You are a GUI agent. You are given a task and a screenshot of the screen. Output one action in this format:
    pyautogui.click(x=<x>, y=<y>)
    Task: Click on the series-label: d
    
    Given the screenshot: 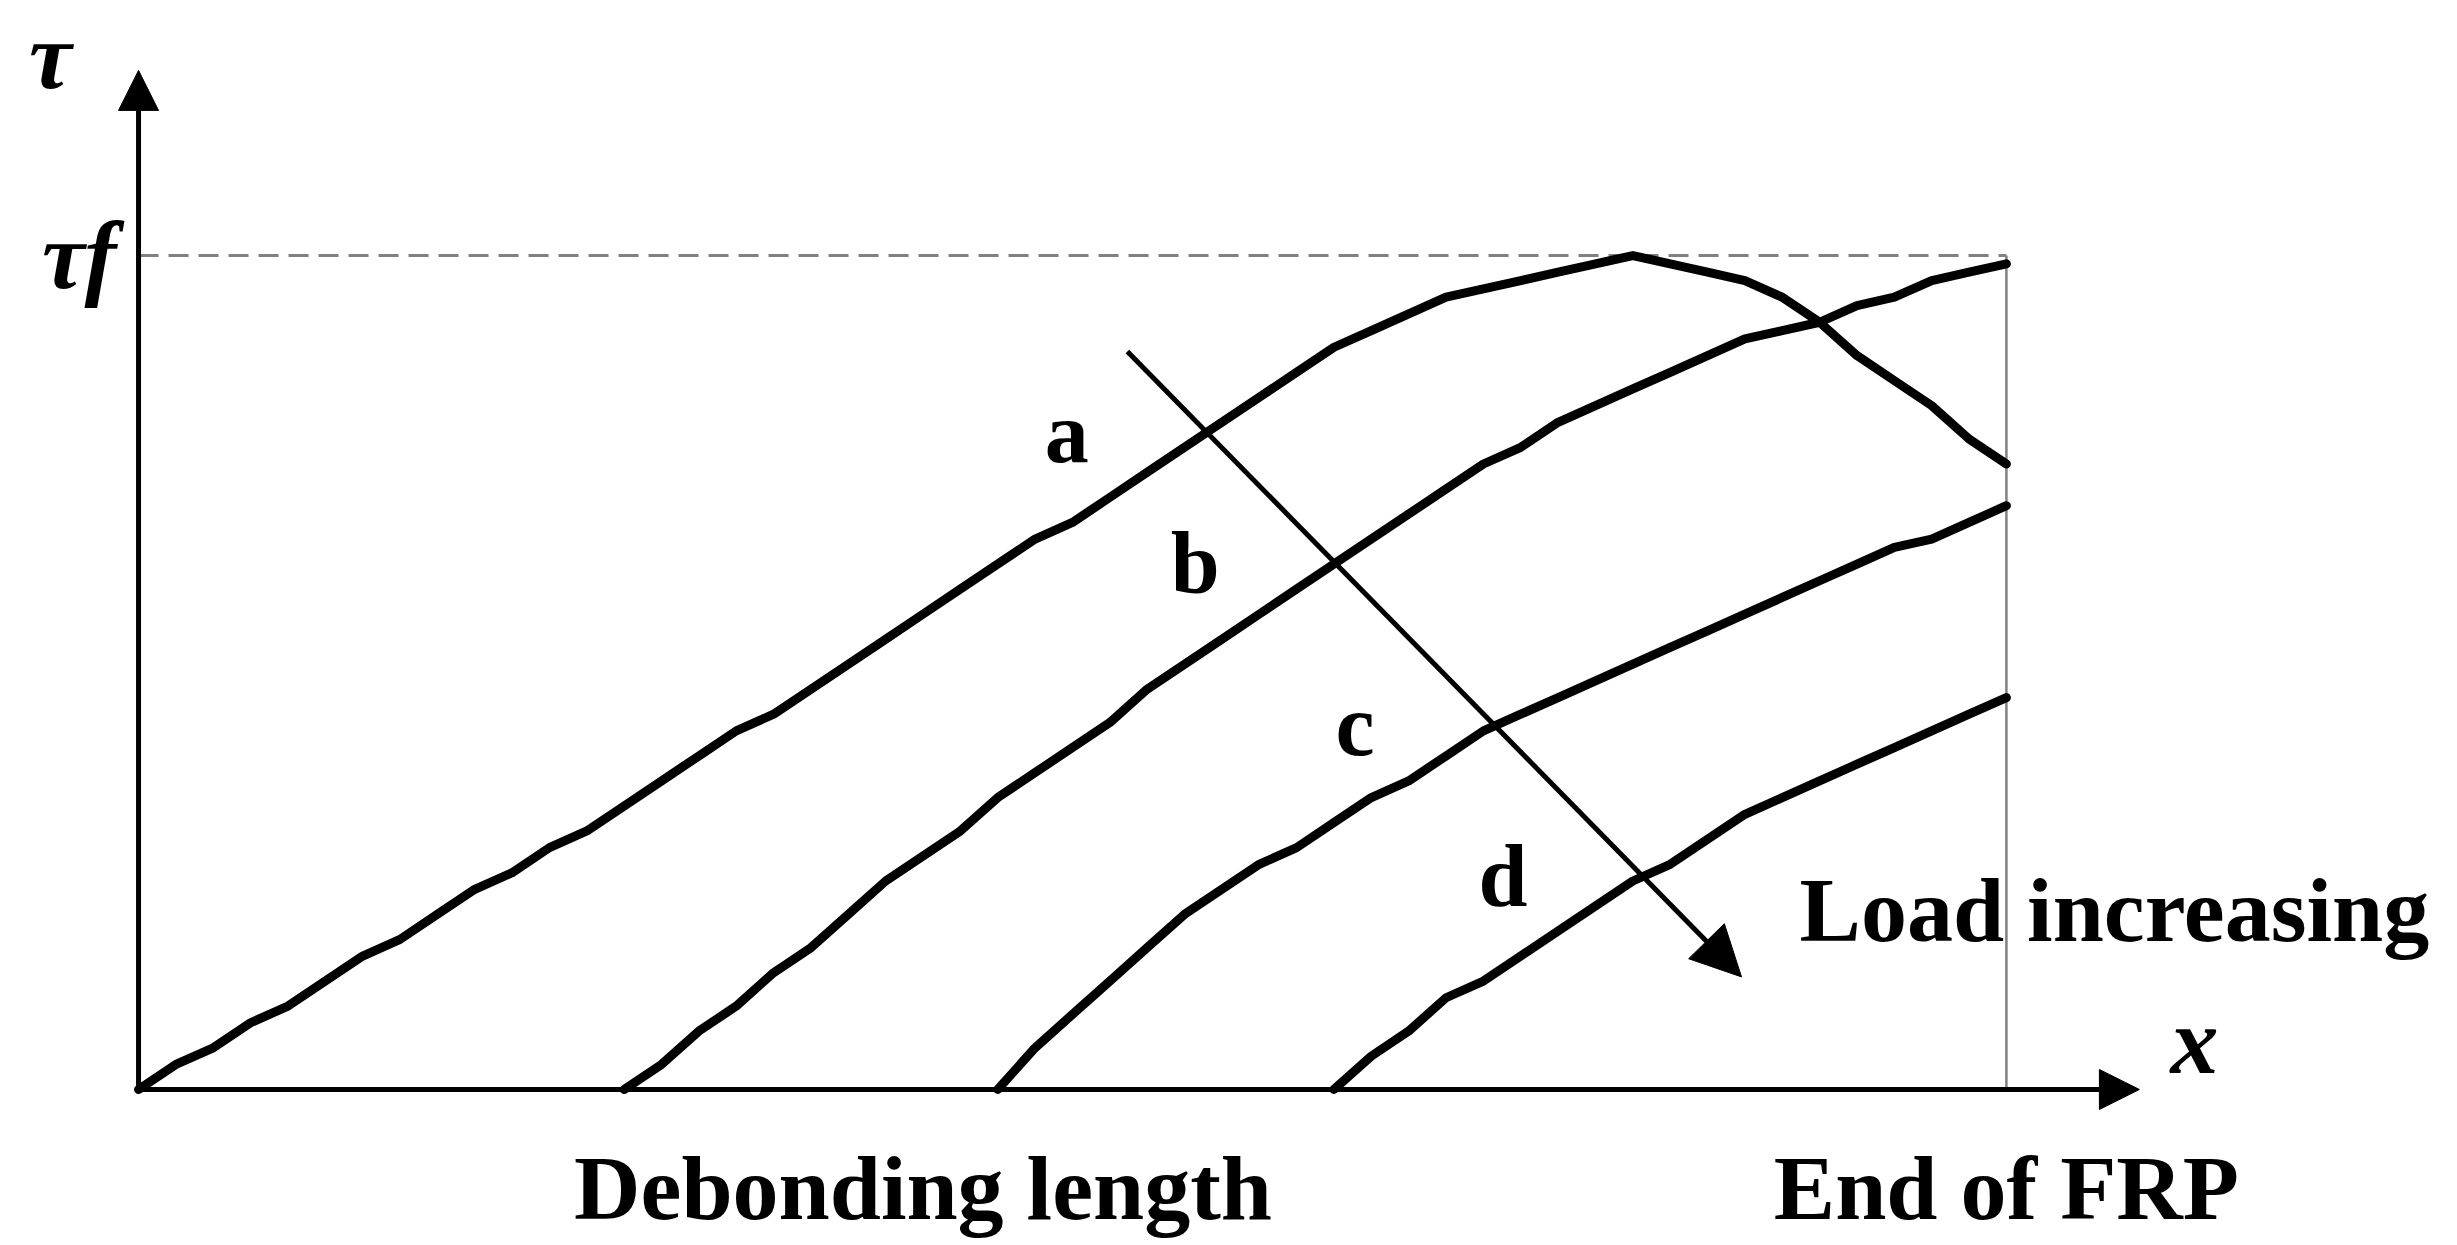 What is the action you would take?
    pyautogui.click(x=1503, y=876)
    